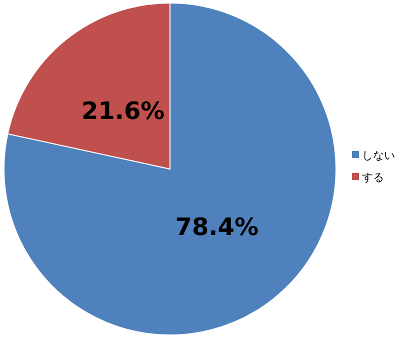 This screenshot has width=400, height=338. Describe the element at coordinates (123, 110) in the screenshot. I see `data-label: 21.6%` at that location.